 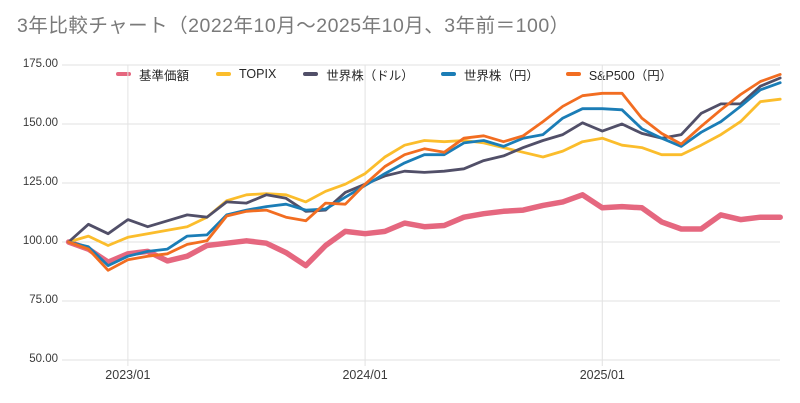 I want to click on y-tick-label-125: 125.00, so click(x=40, y=182).